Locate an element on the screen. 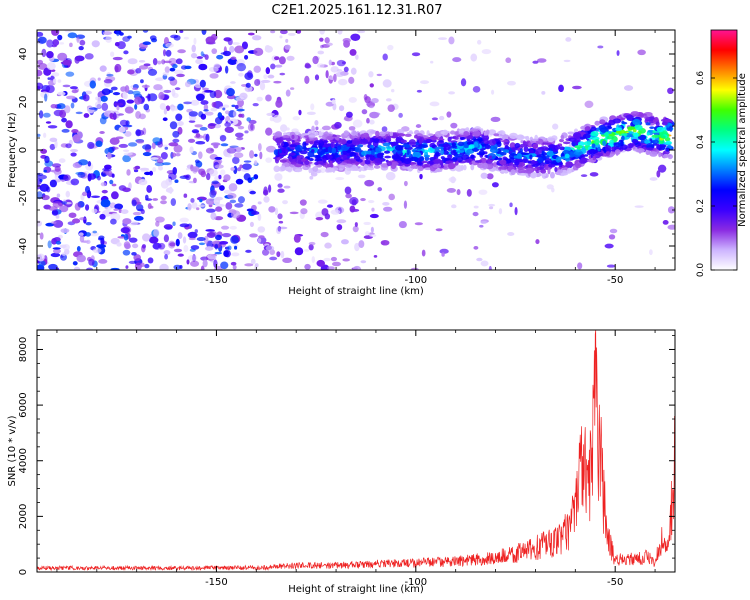 This screenshot has height=600, width=750. snr-y-tick-label: 8000 is located at coordinates (23, 349).